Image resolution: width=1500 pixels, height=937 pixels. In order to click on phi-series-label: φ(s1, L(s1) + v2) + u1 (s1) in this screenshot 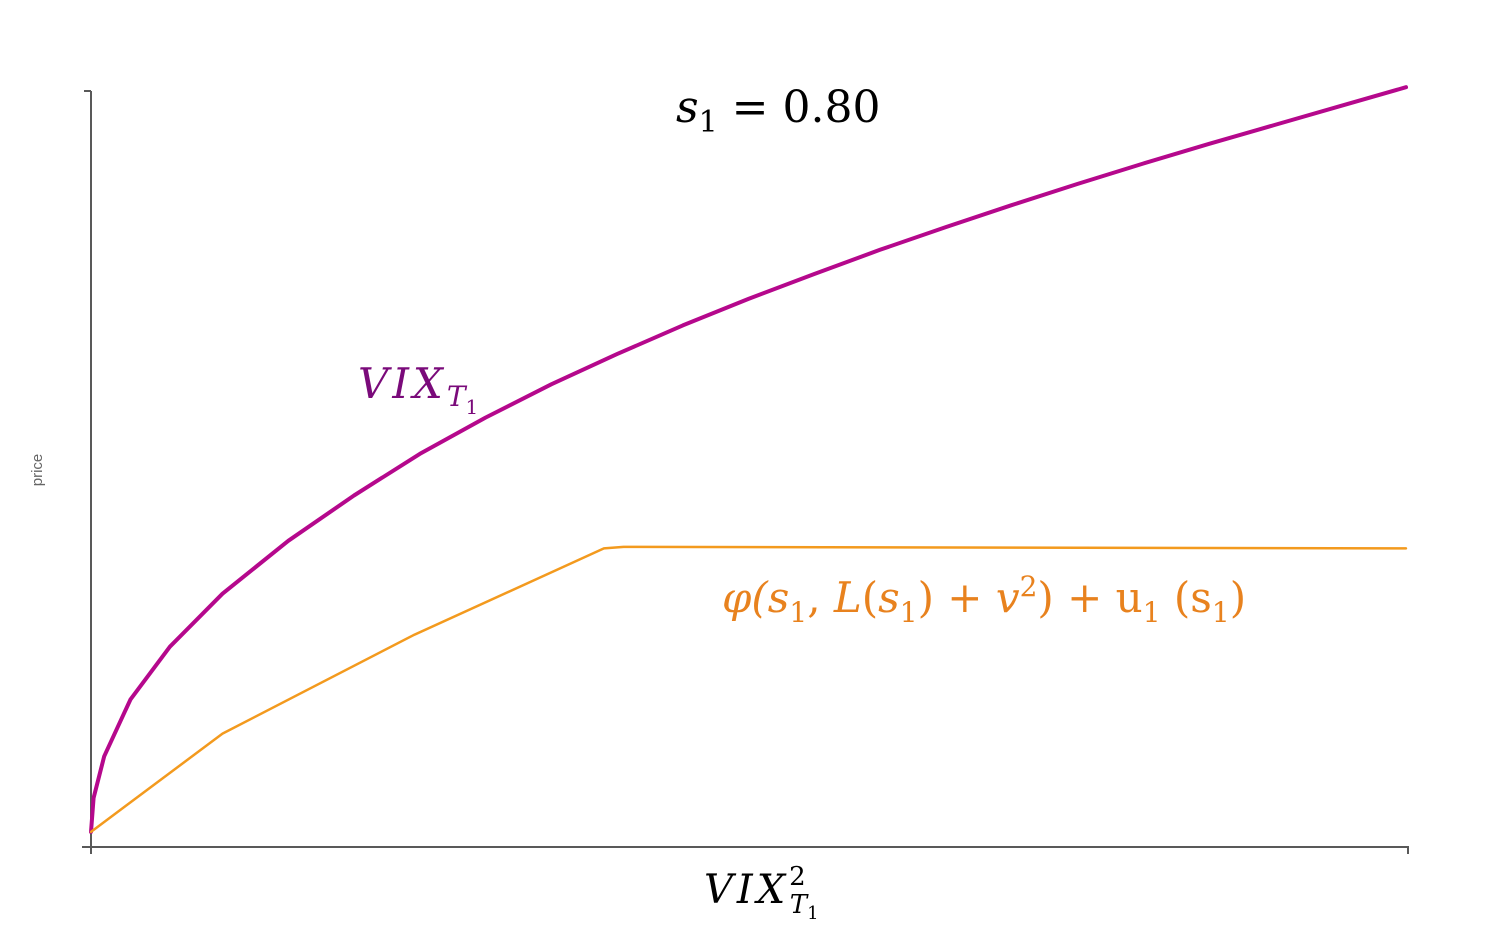, I will do `click(984, 599)`.